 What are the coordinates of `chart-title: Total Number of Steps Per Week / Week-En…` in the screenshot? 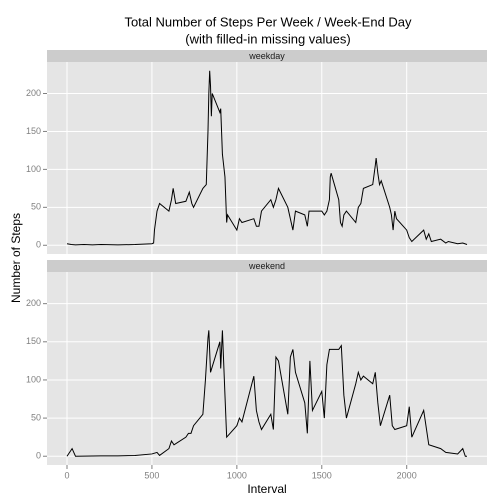 It's located at (268, 21).